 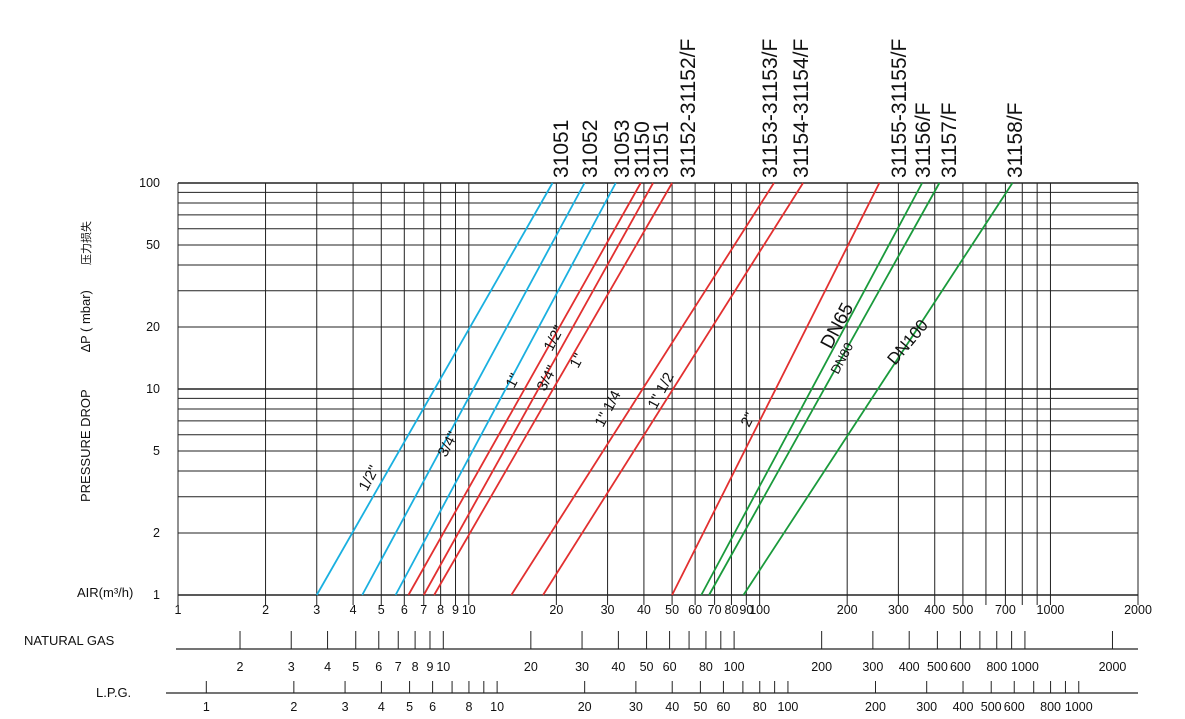 I want to click on lpg-tick-label: 6, so click(x=432, y=707).